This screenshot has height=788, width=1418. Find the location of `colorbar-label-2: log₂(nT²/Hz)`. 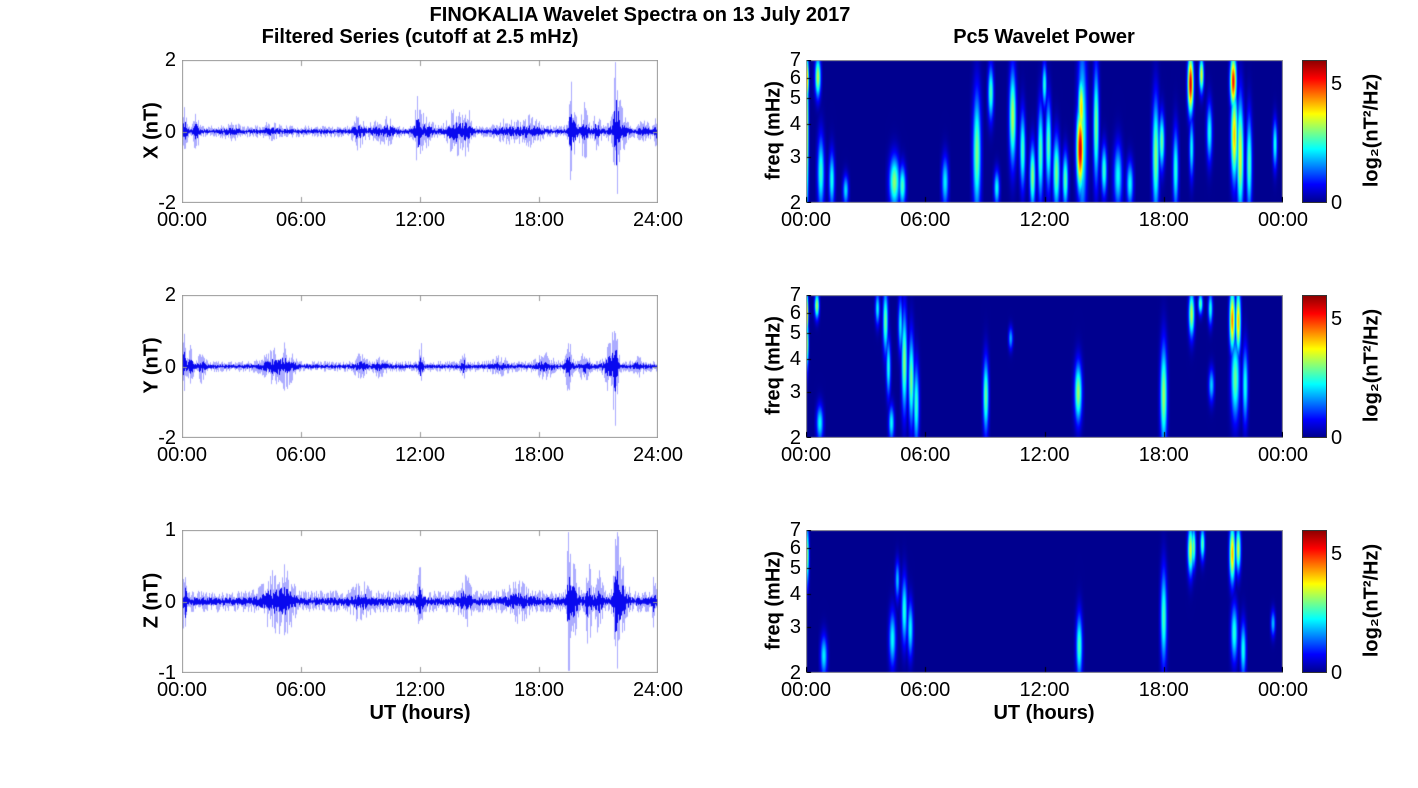

colorbar-label-2: log₂(nT²/Hz) is located at coordinates (1371, 365).